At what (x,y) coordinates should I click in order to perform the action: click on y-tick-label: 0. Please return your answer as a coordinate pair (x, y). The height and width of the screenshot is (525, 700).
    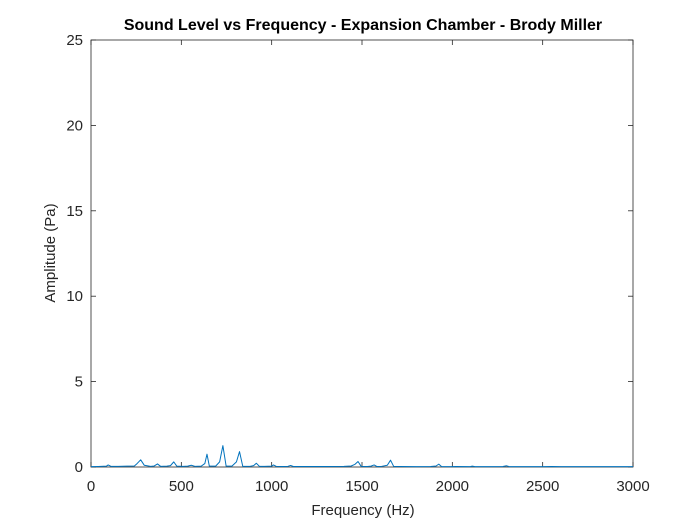
    Looking at the image, I should click on (79, 467).